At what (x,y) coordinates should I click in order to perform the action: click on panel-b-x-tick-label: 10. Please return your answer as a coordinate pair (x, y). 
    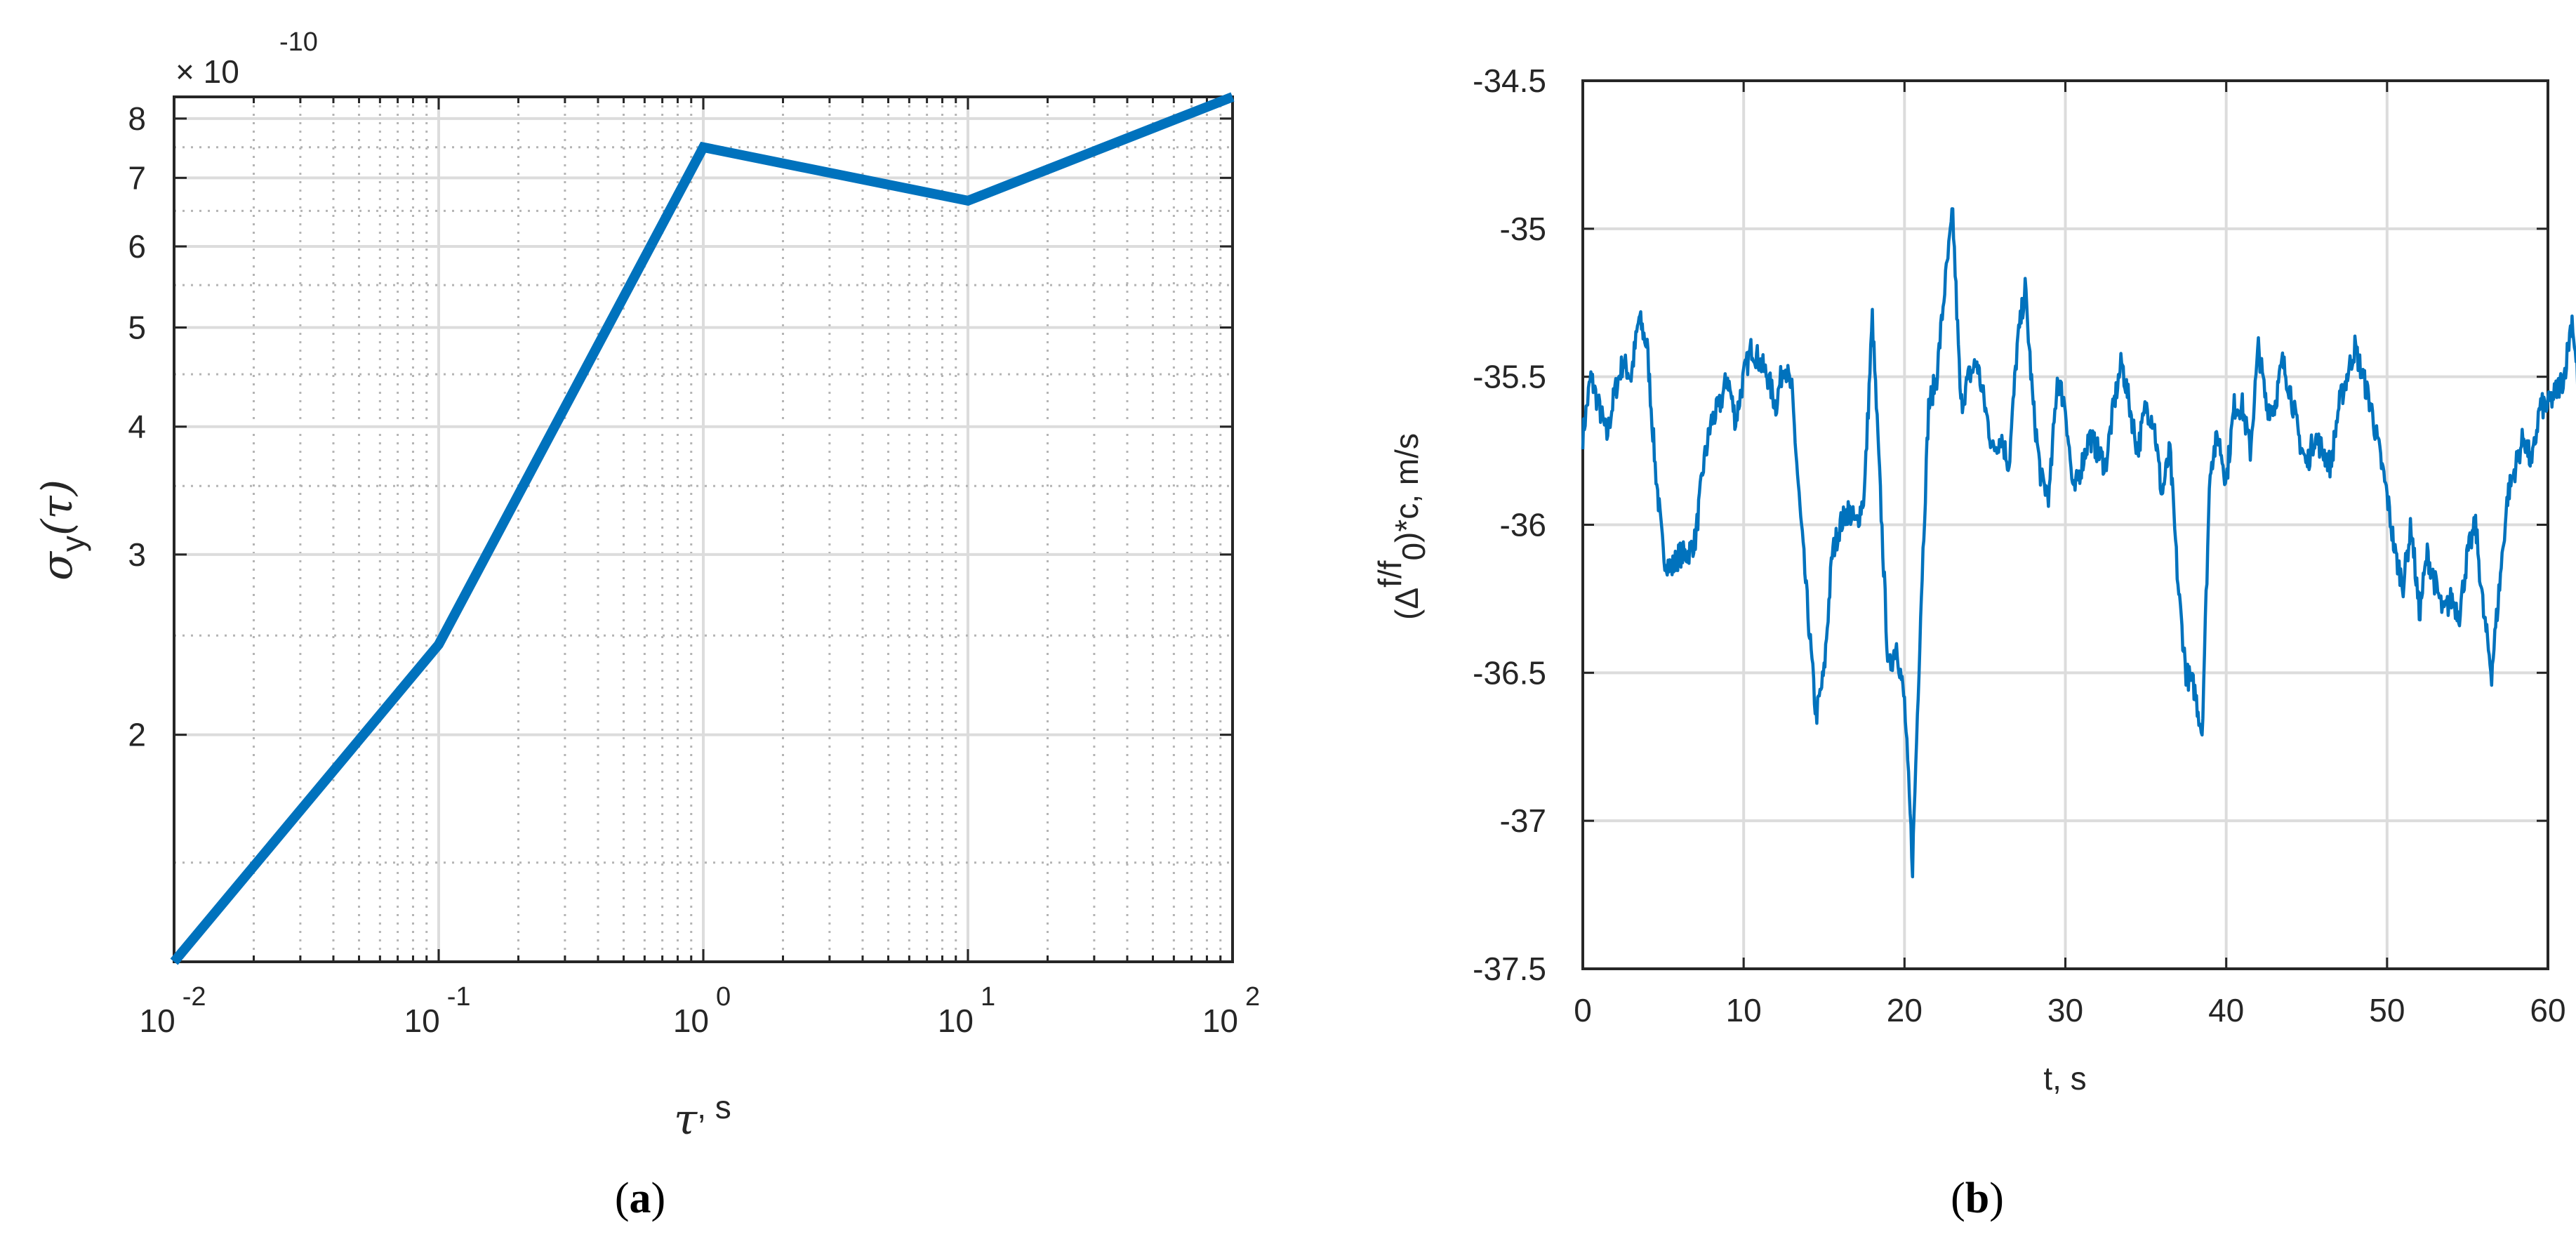
    Looking at the image, I should click on (1744, 1010).